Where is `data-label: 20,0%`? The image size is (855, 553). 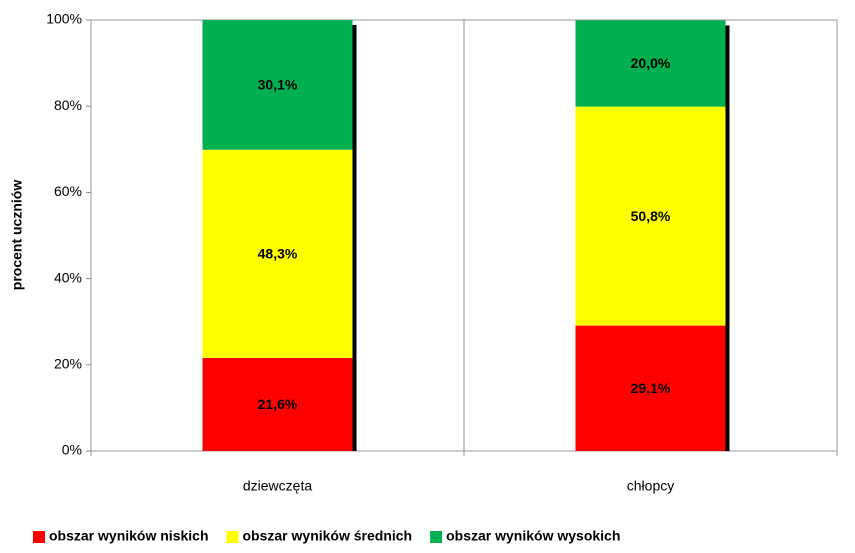
data-label: 20,0% is located at coordinates (651, 63).